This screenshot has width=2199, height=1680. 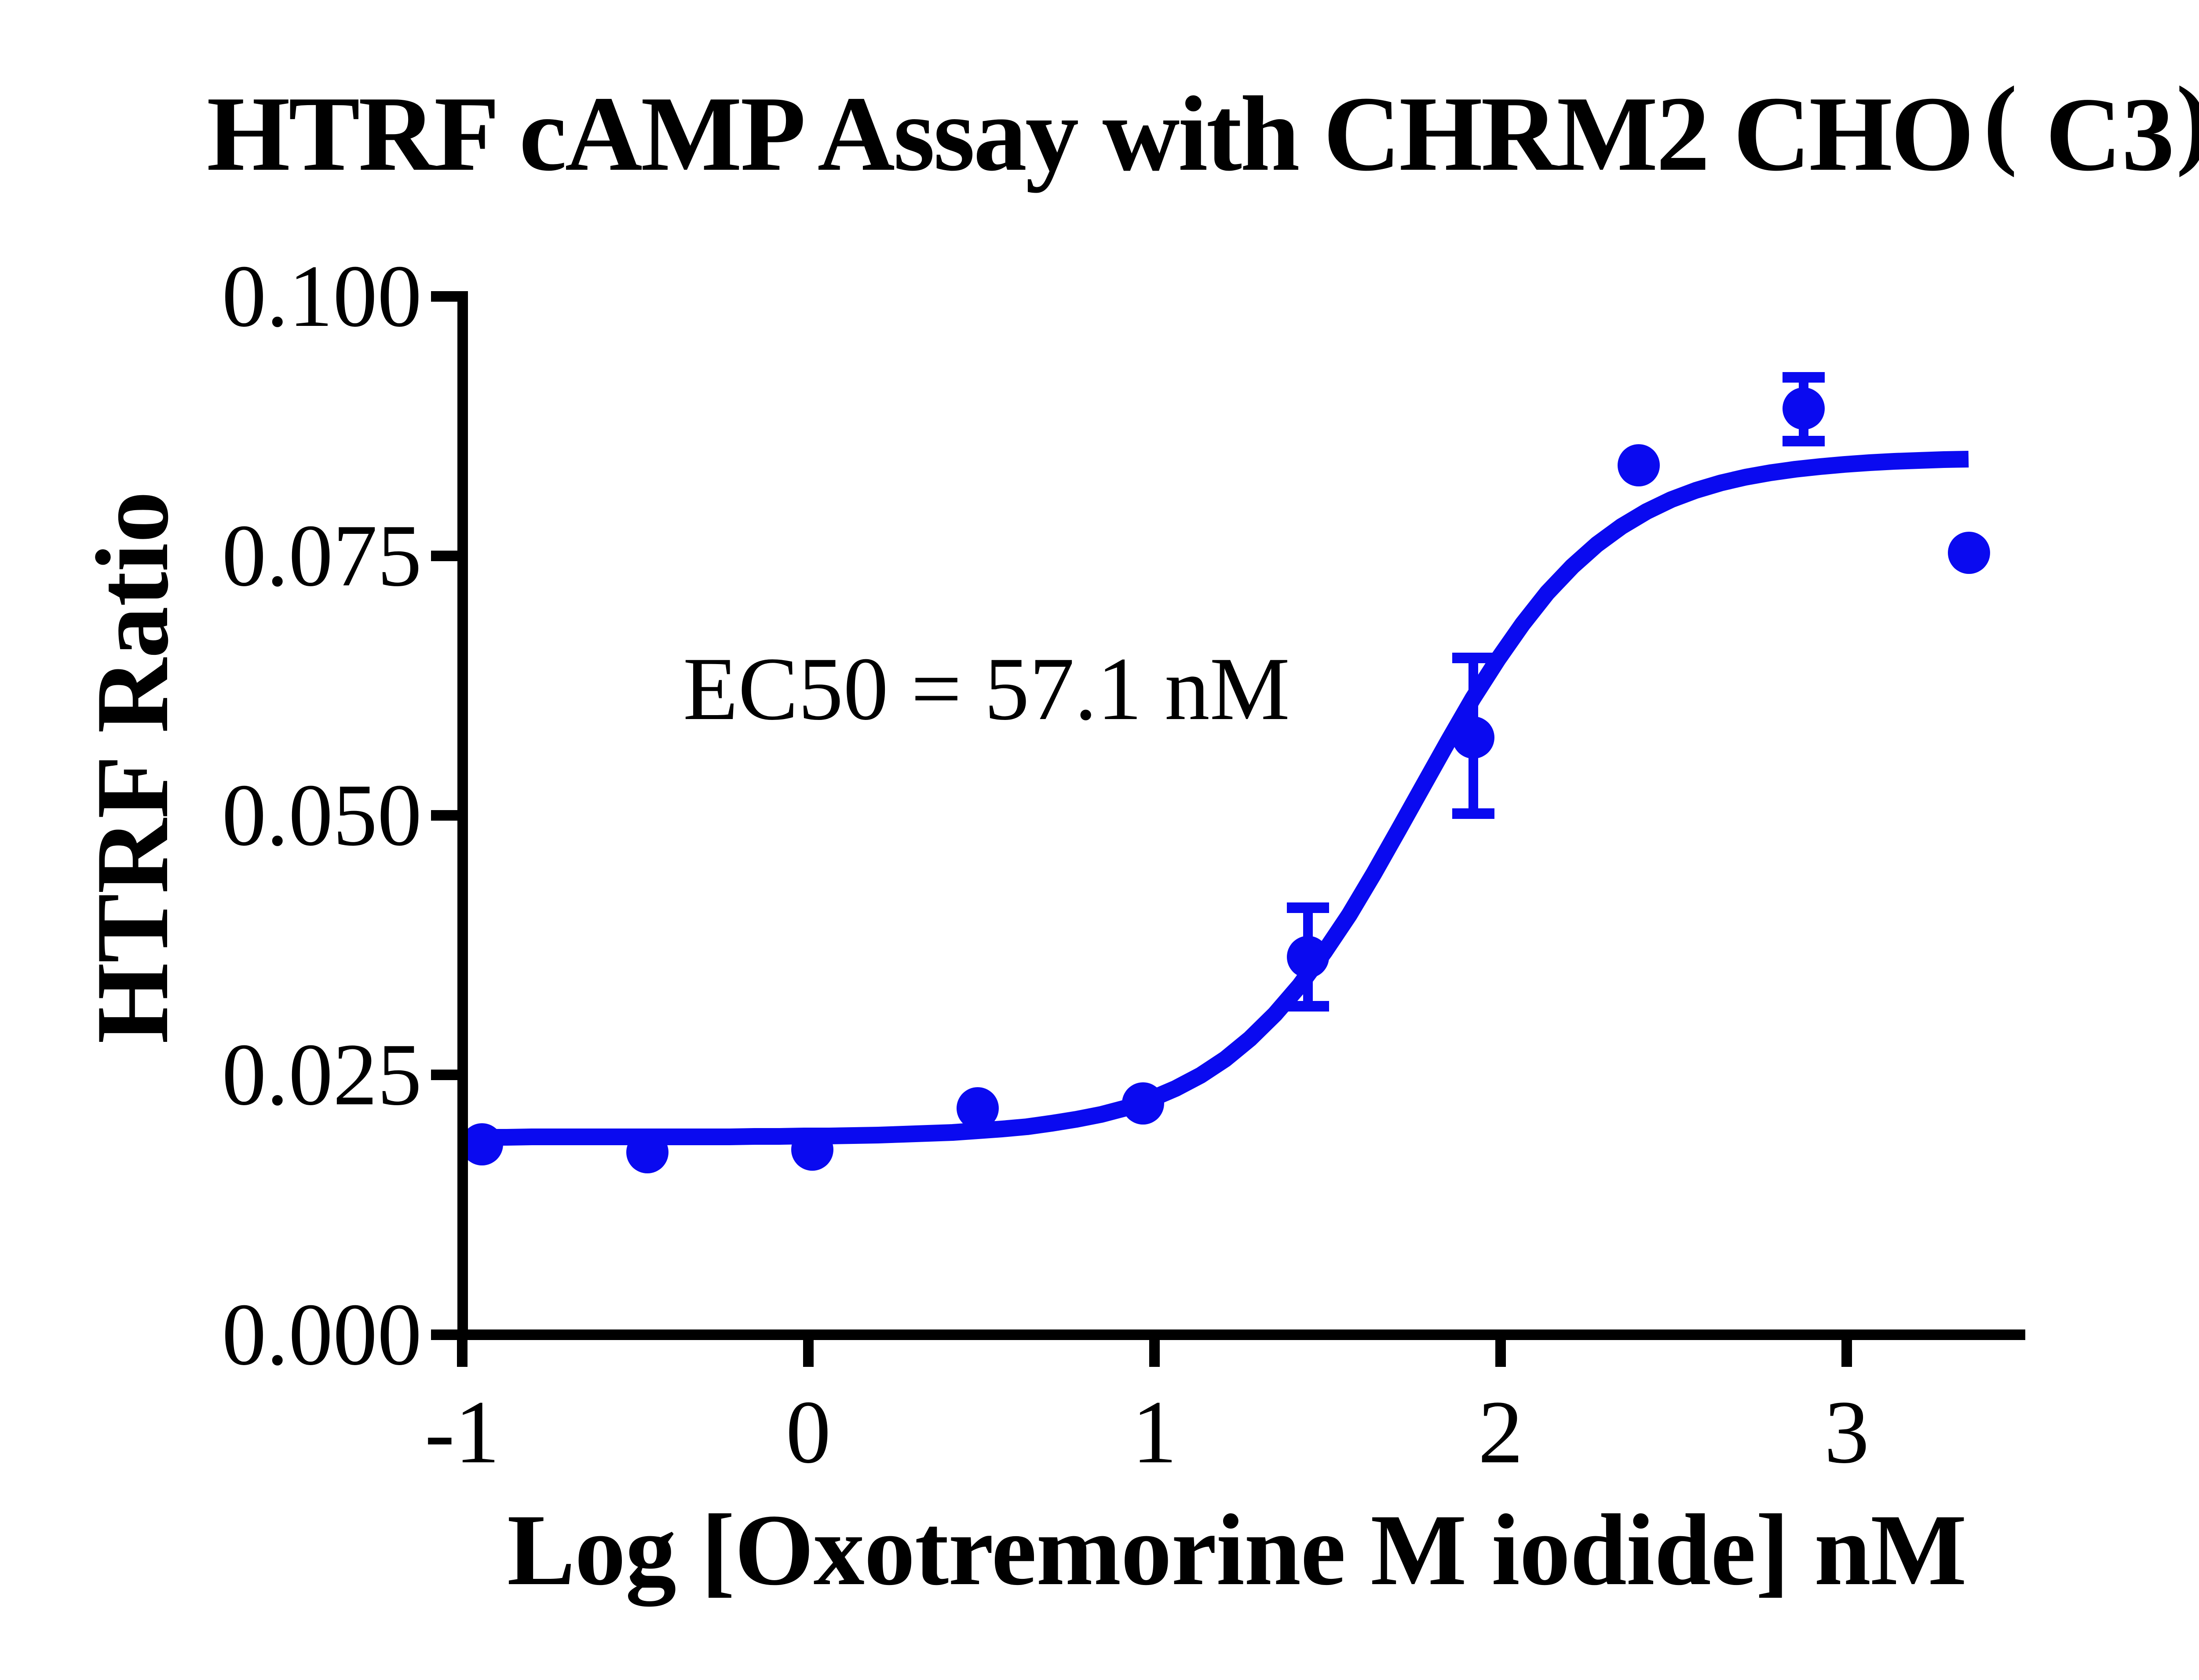 What do you see at coordinates (463, 1432) in the screenshot?
I see `svg-text: -1` at bounding box center [463, 1432].